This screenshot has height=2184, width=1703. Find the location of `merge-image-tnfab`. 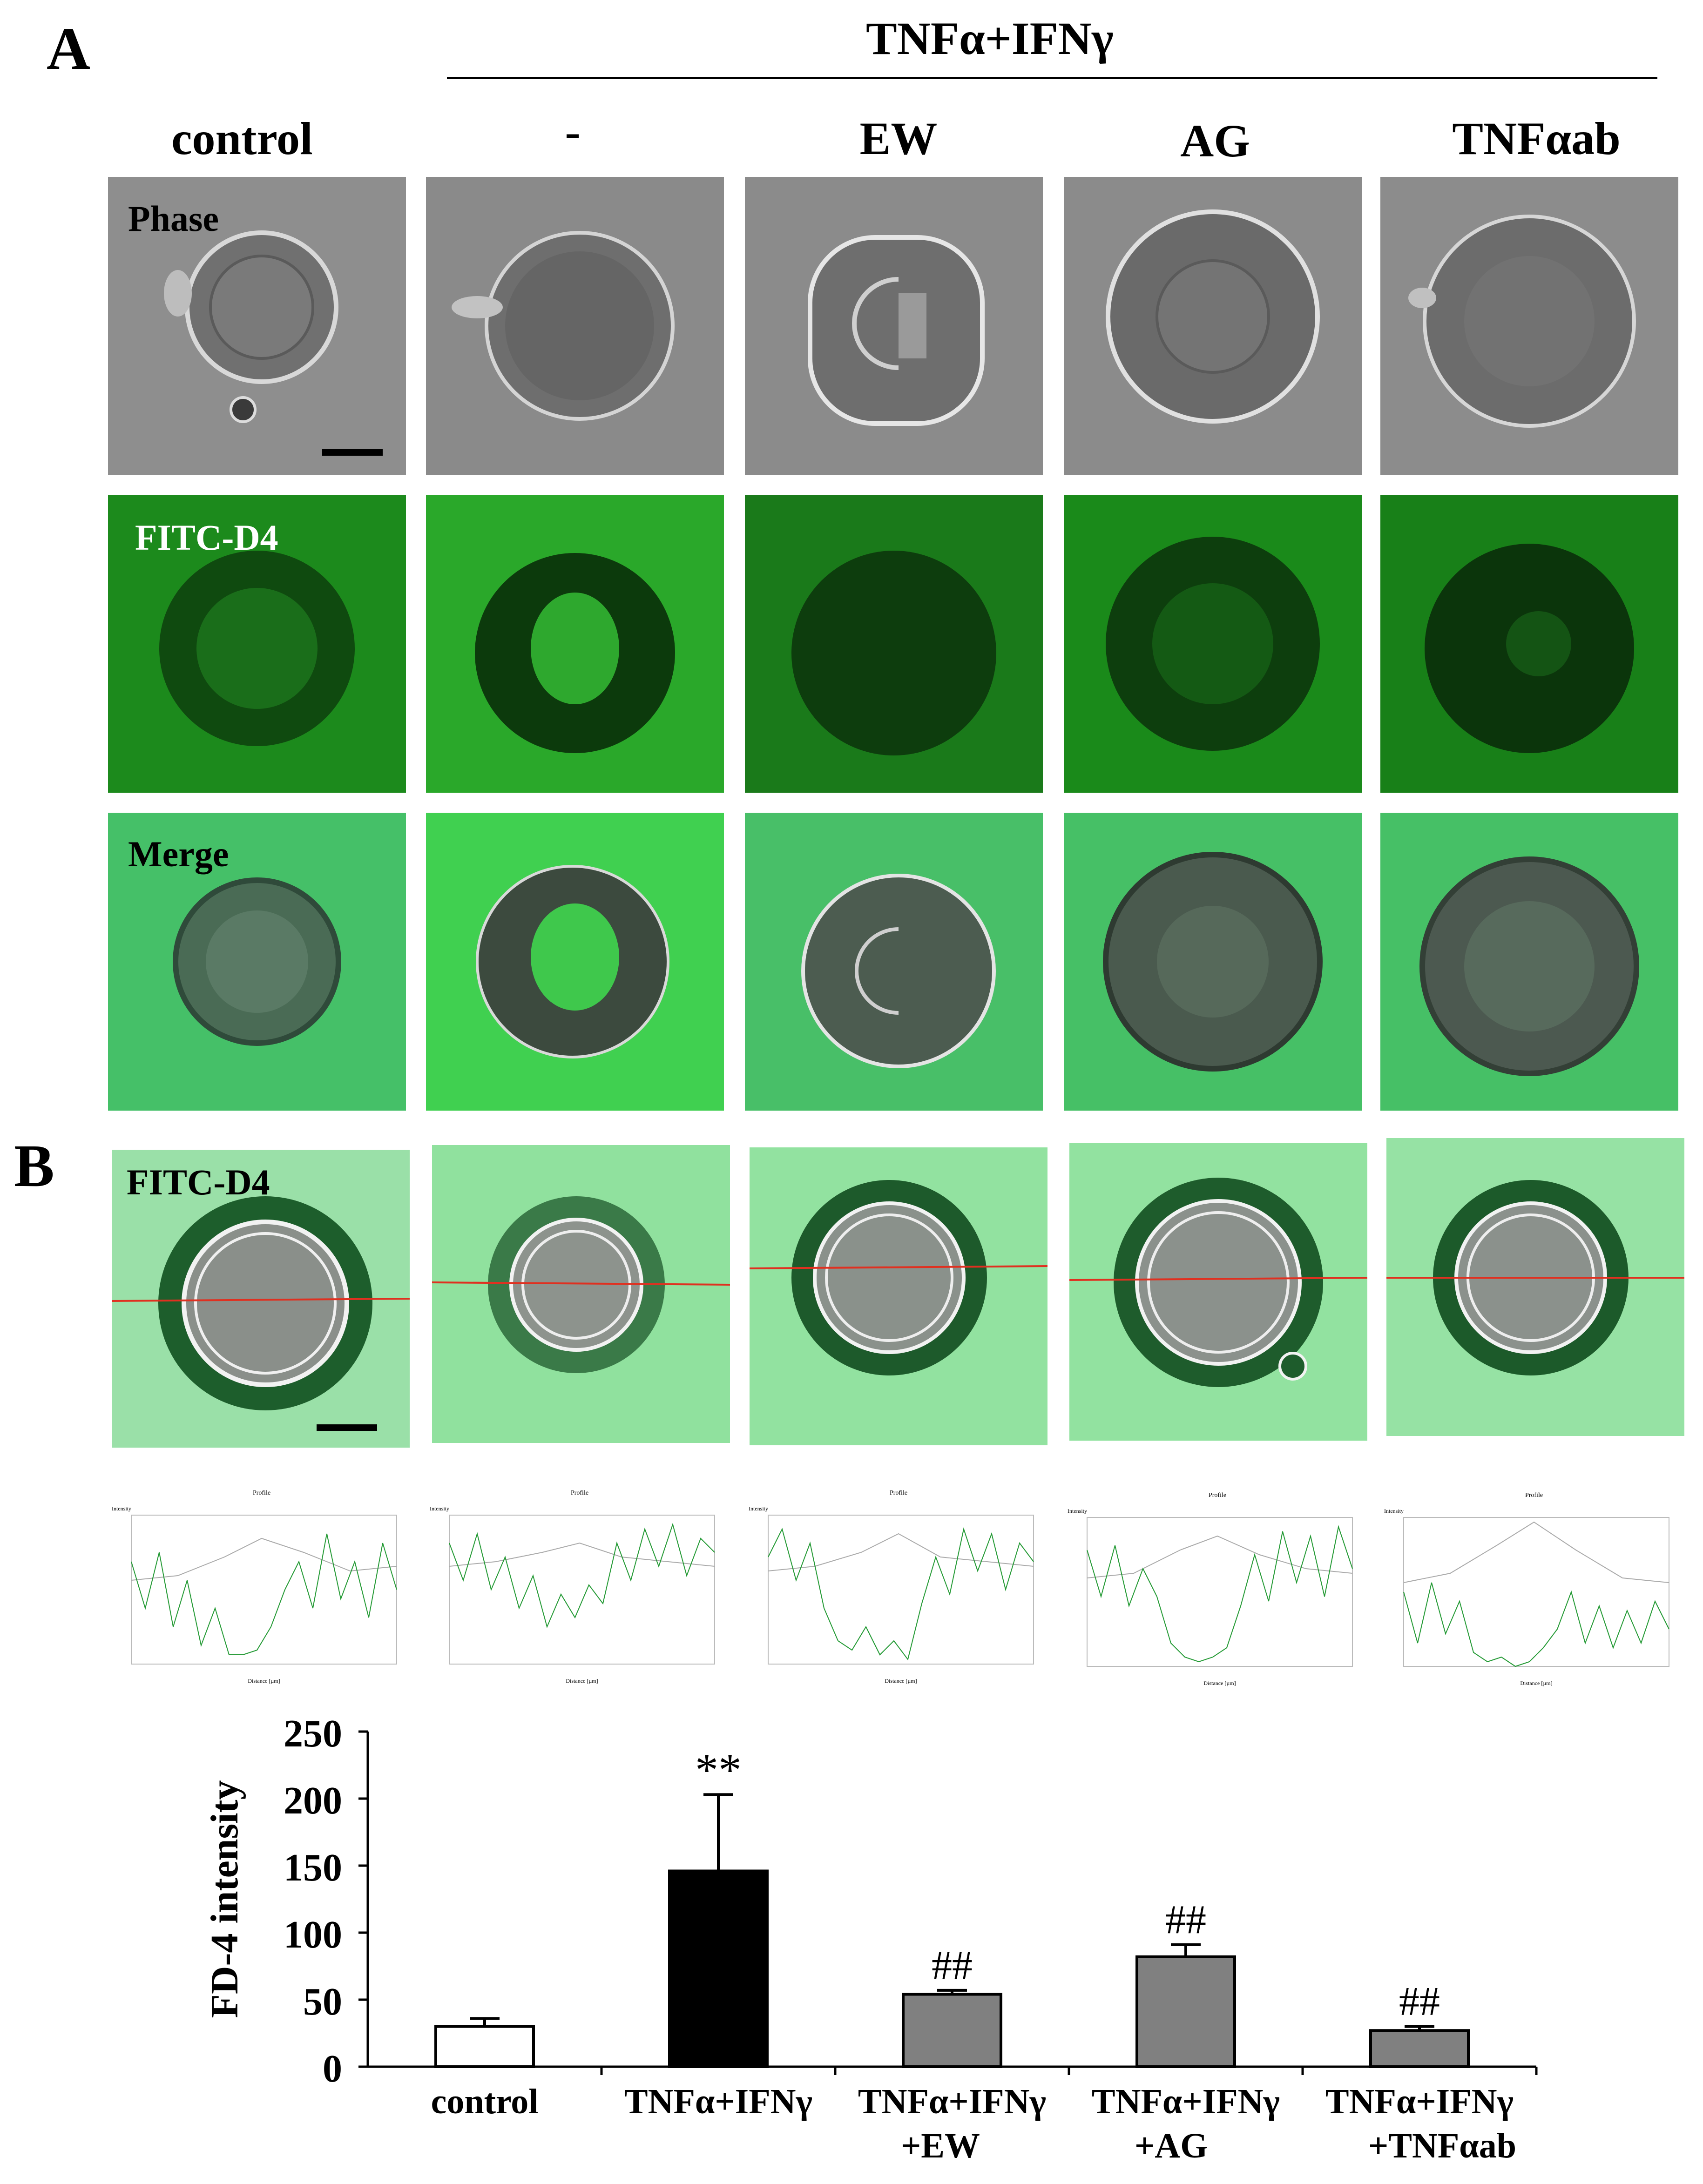

merge-image-tnfab is located at coordinates (1529, 962).